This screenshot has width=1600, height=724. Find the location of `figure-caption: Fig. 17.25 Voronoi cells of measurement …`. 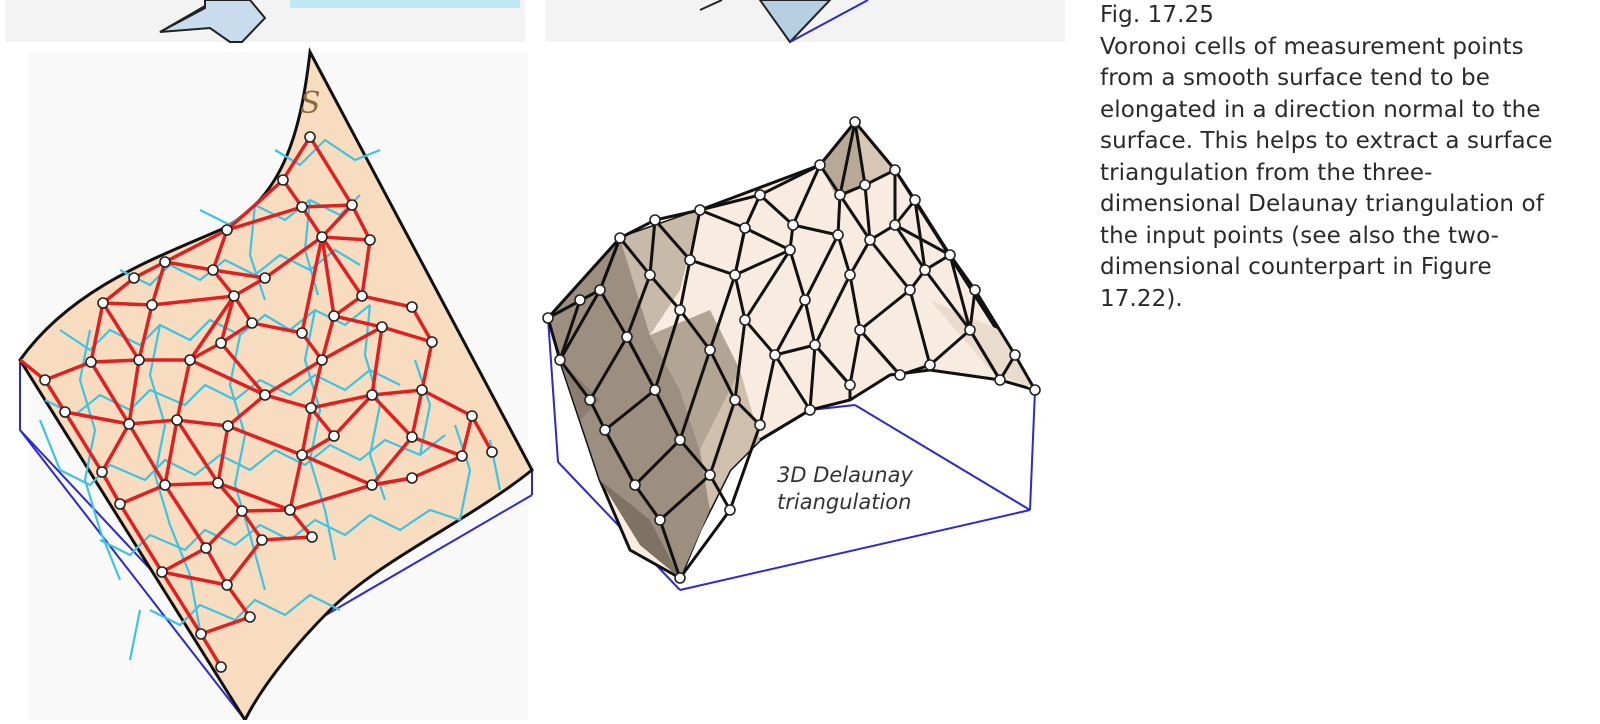

figure-caption: Fig. 17.25 Voronoi cells of measurement … is located at coordinates (1335, 157).